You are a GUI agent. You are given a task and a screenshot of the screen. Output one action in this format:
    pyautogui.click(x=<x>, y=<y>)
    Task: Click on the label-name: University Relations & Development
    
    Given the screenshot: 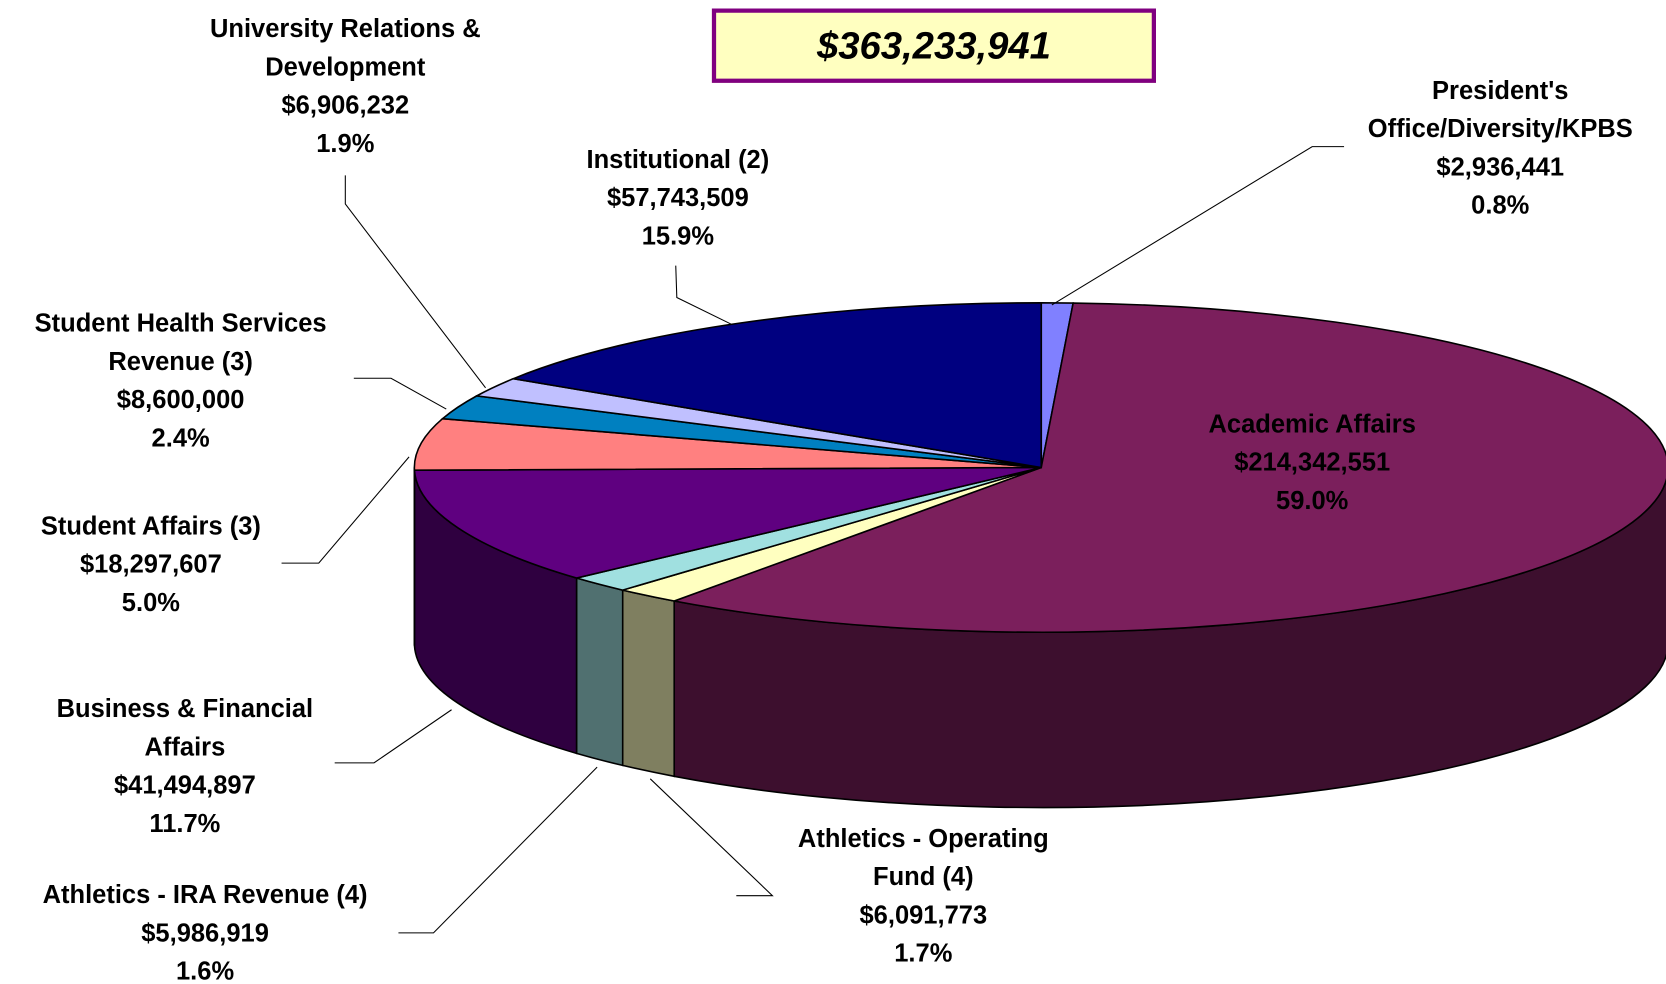 What is the action you would take?
    pyautogui.click(x=345, y=48)
    